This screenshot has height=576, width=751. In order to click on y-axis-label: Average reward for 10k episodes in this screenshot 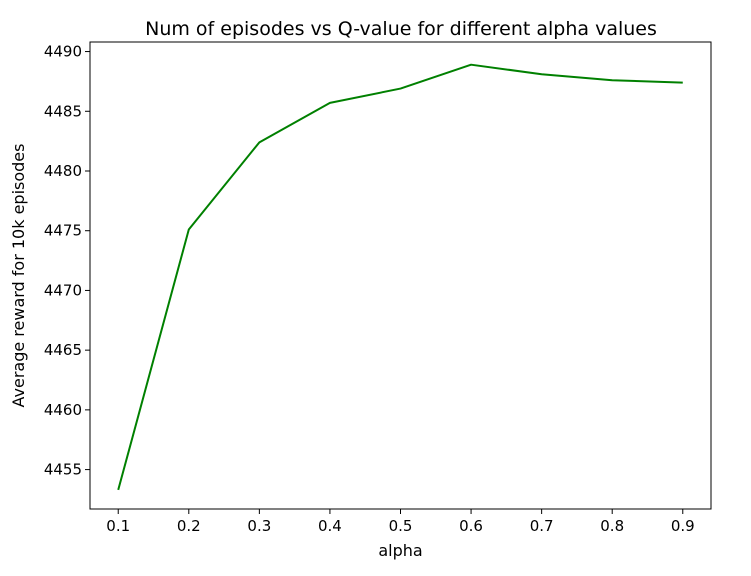, I will do `click(18, 276)`.